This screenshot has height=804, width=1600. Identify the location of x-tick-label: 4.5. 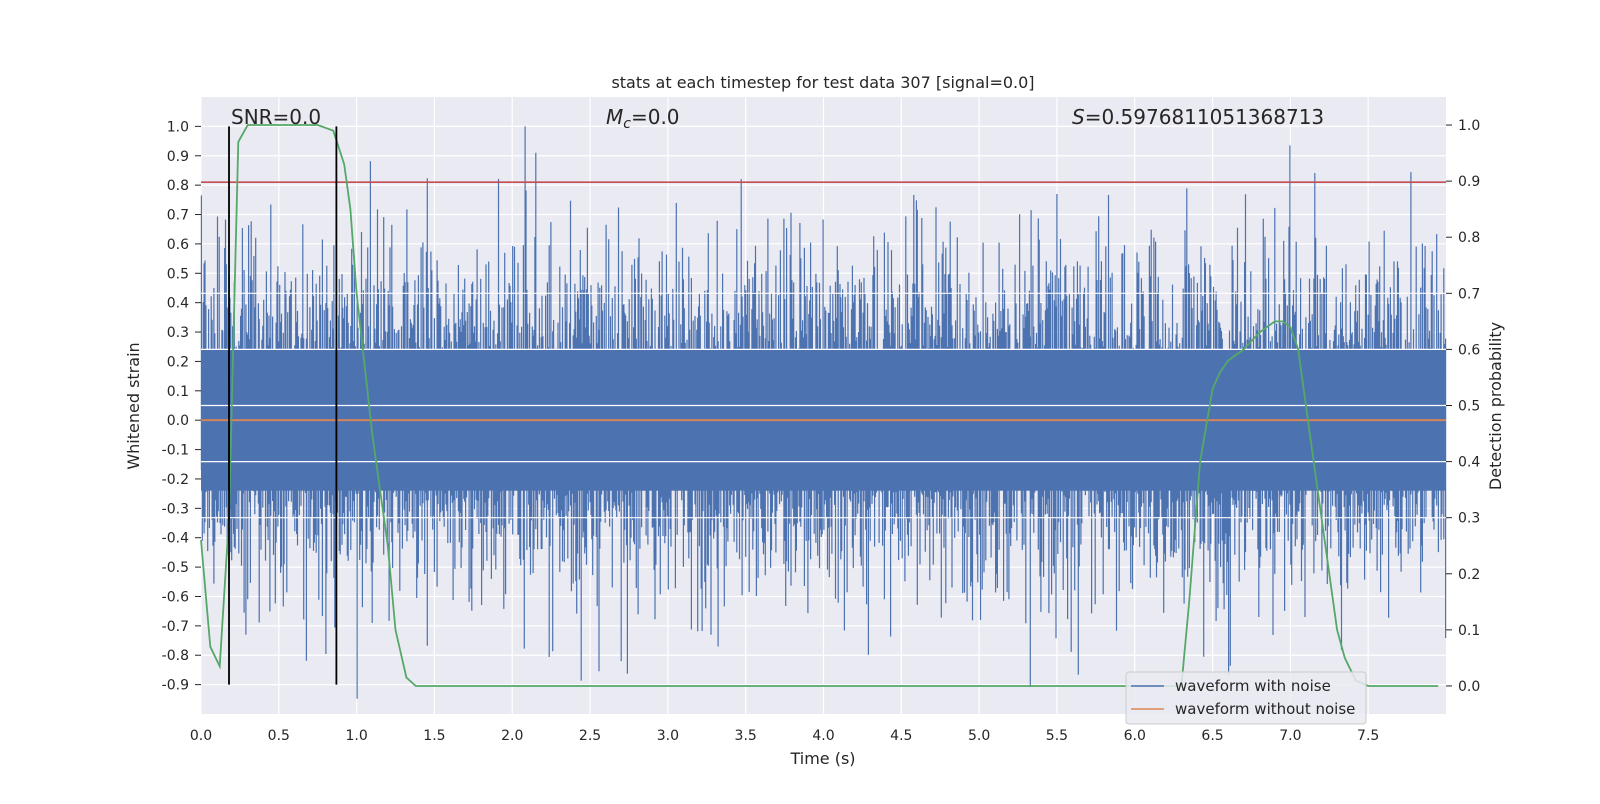
(901, 736).